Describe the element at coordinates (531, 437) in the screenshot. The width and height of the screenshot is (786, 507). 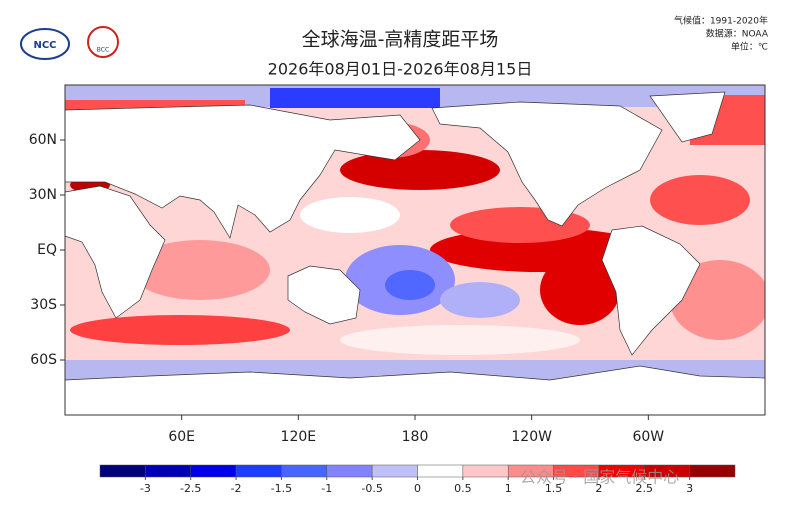
I see `lon-tick-label: 120W` at that location.